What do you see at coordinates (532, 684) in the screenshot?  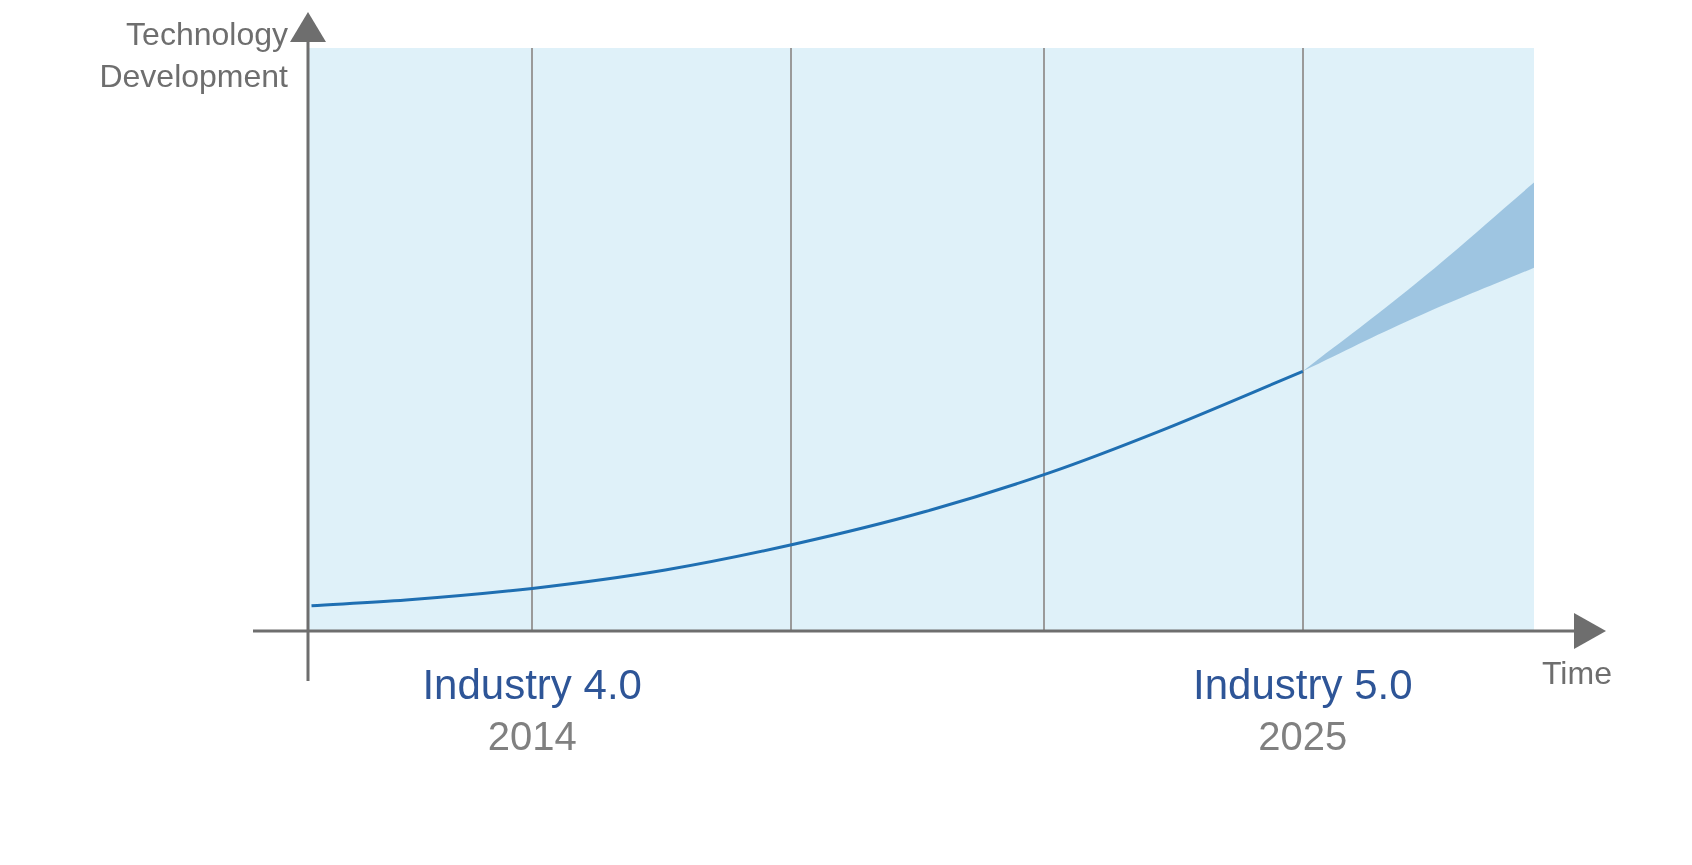 I see `text: Industry 4.0` at bounding box center [532, 684].